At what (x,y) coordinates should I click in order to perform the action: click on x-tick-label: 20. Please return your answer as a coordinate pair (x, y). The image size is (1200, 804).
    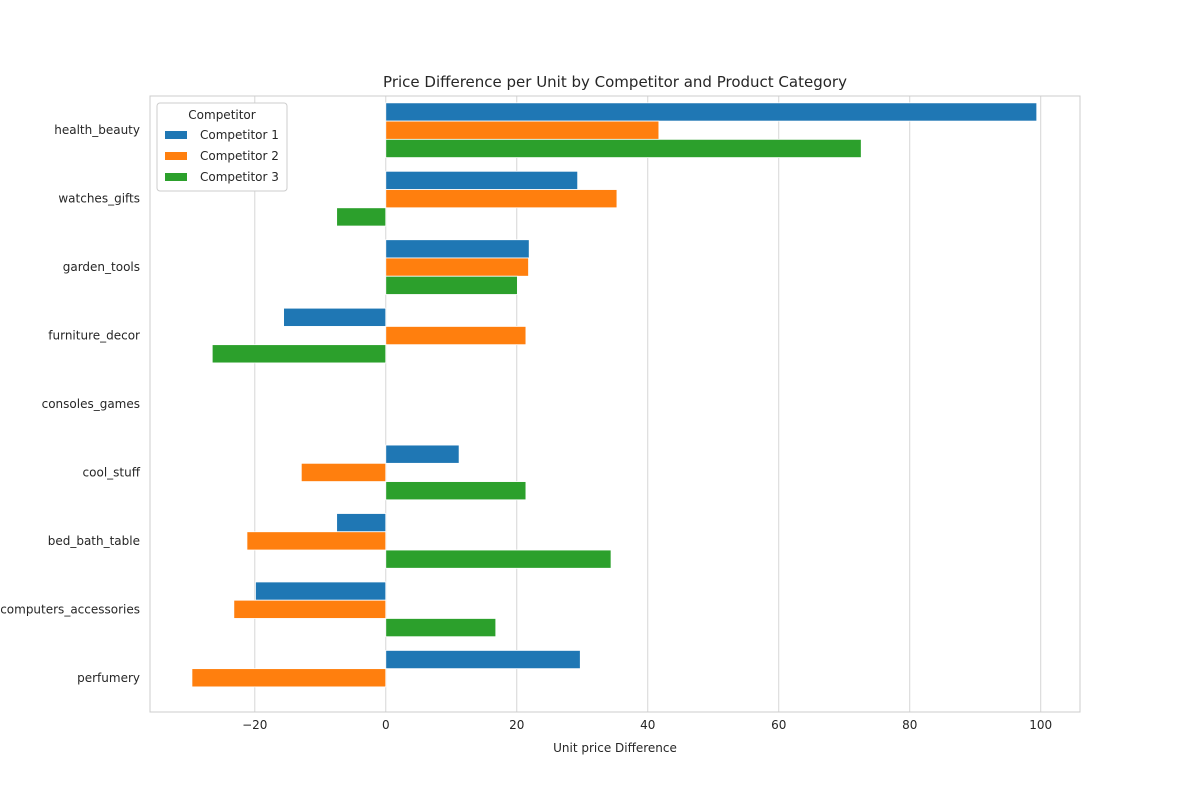
    Looking at the image, I should click on (516, 725).